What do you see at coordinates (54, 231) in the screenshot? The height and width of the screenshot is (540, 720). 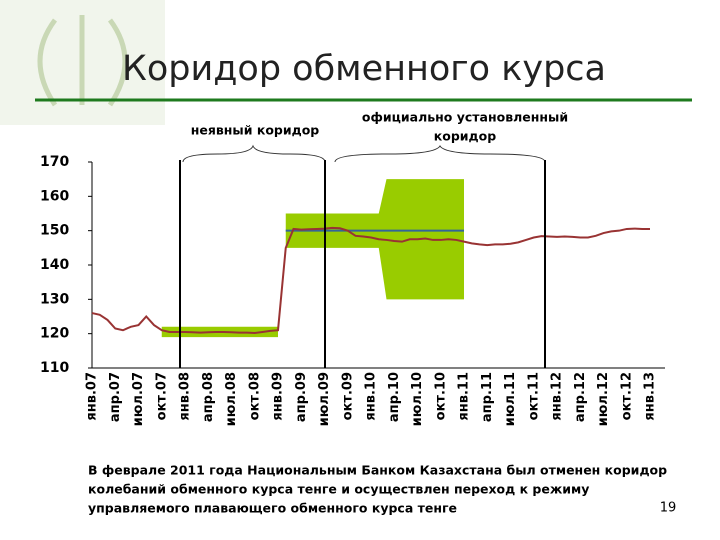 I see `y-tick-label: 150` at bounding box center [54, 231].